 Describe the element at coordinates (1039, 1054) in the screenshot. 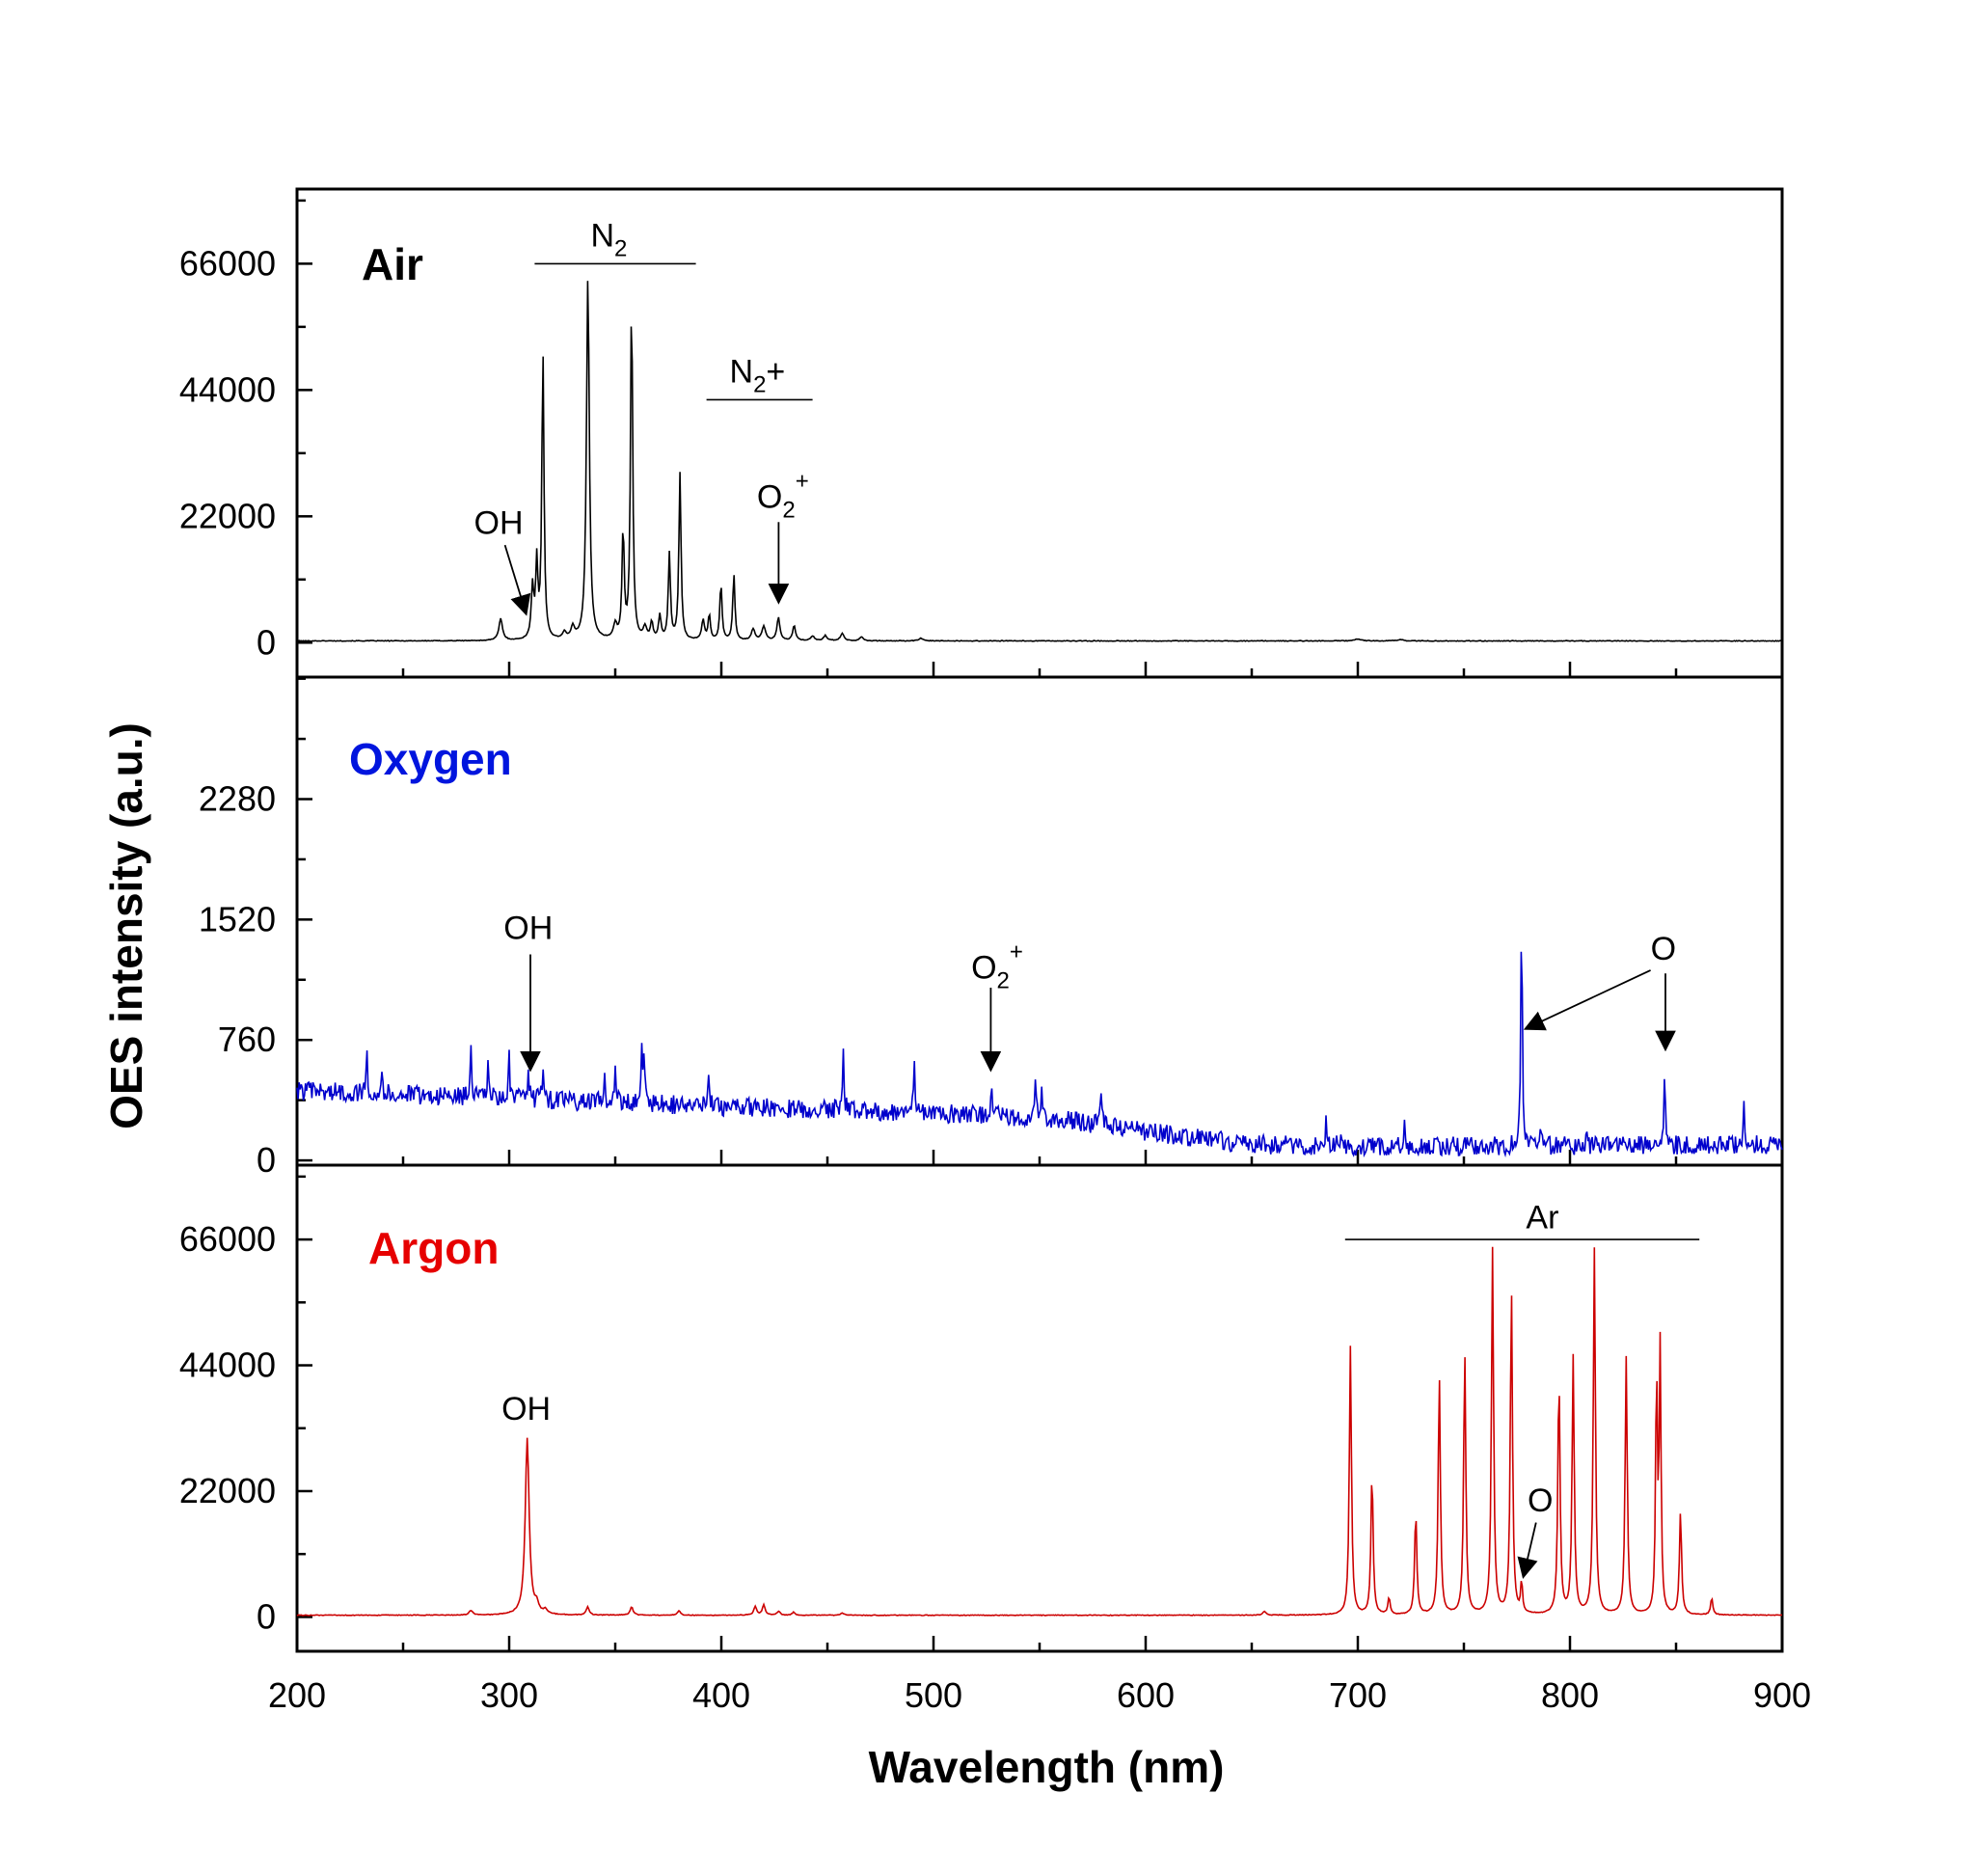

I see `spectrum-line-oxygen` at that location.